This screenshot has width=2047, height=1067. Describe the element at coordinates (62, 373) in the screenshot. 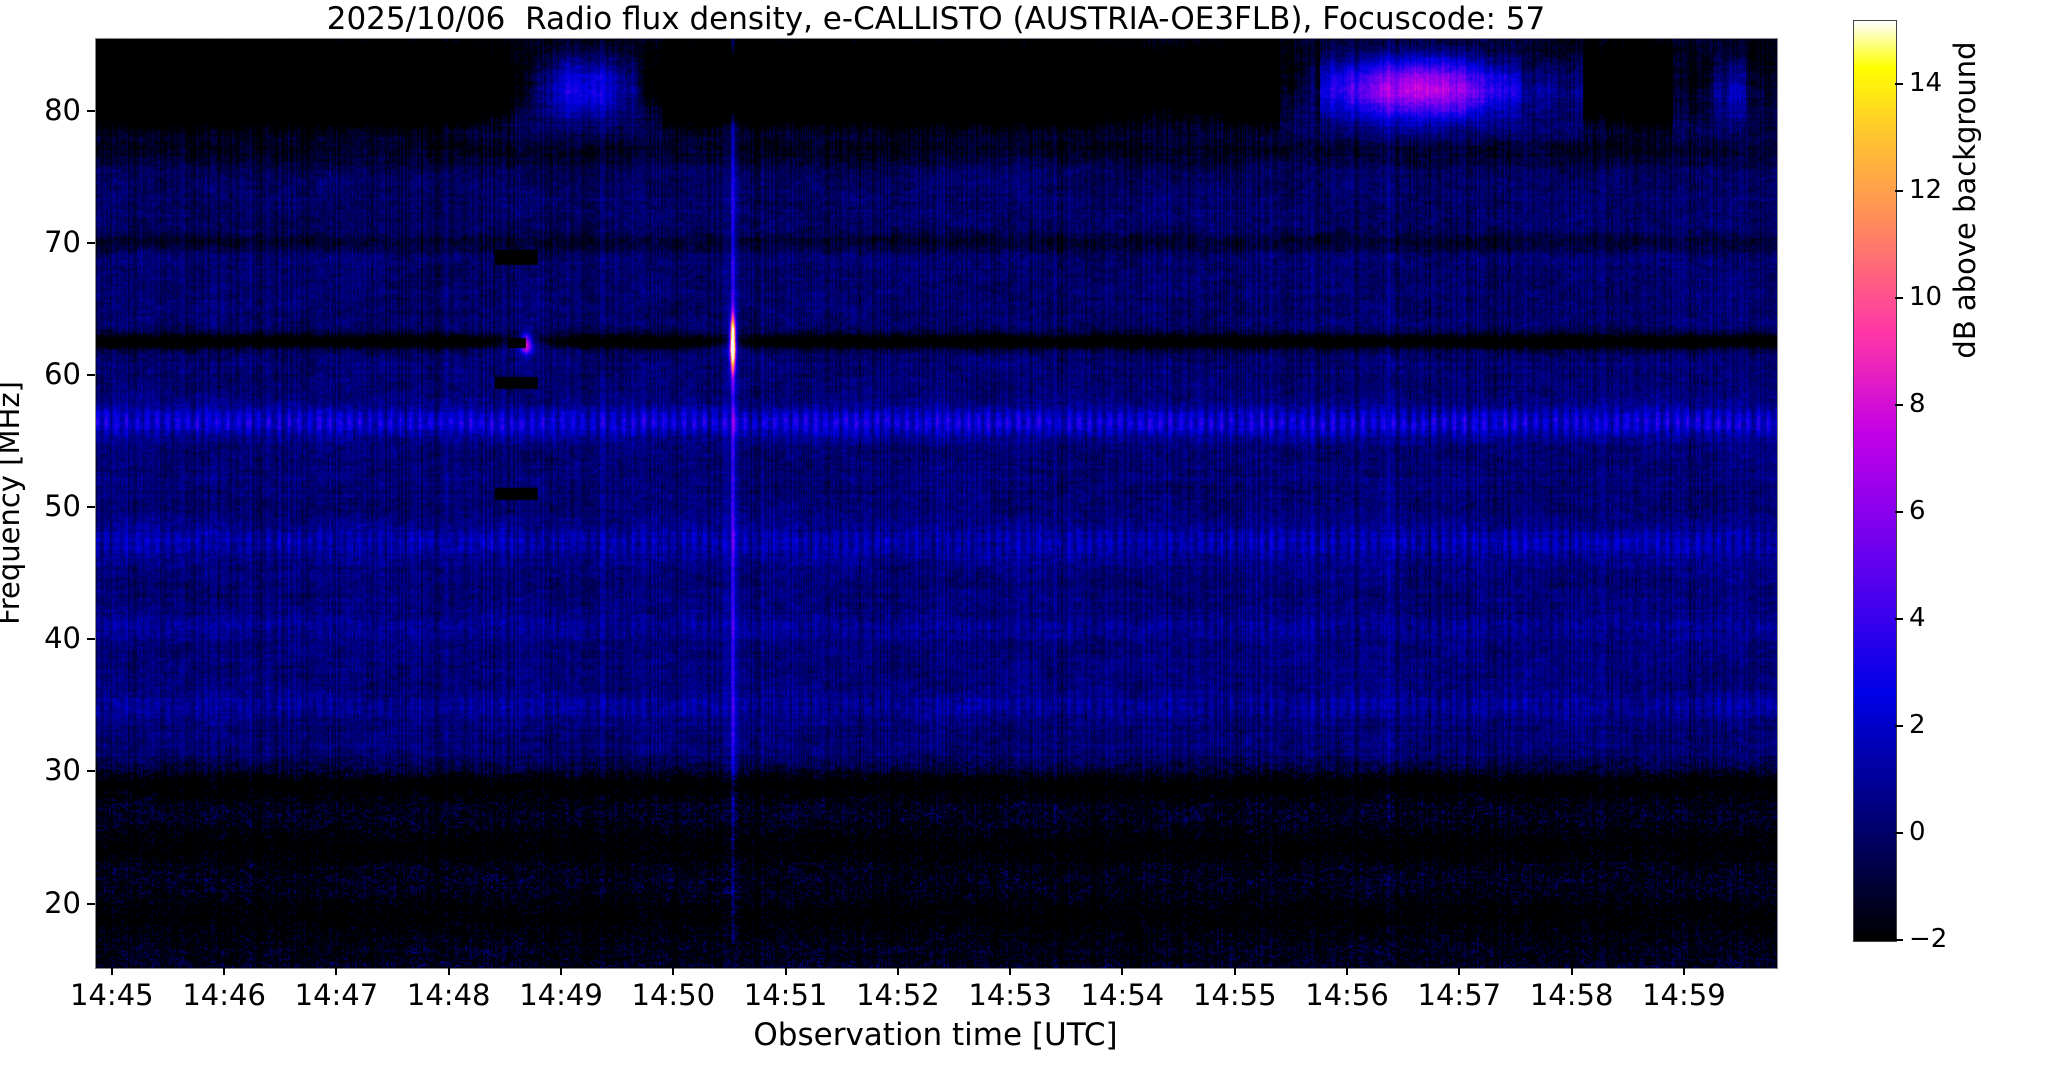

I see `y-tick-label: 60` at that location.